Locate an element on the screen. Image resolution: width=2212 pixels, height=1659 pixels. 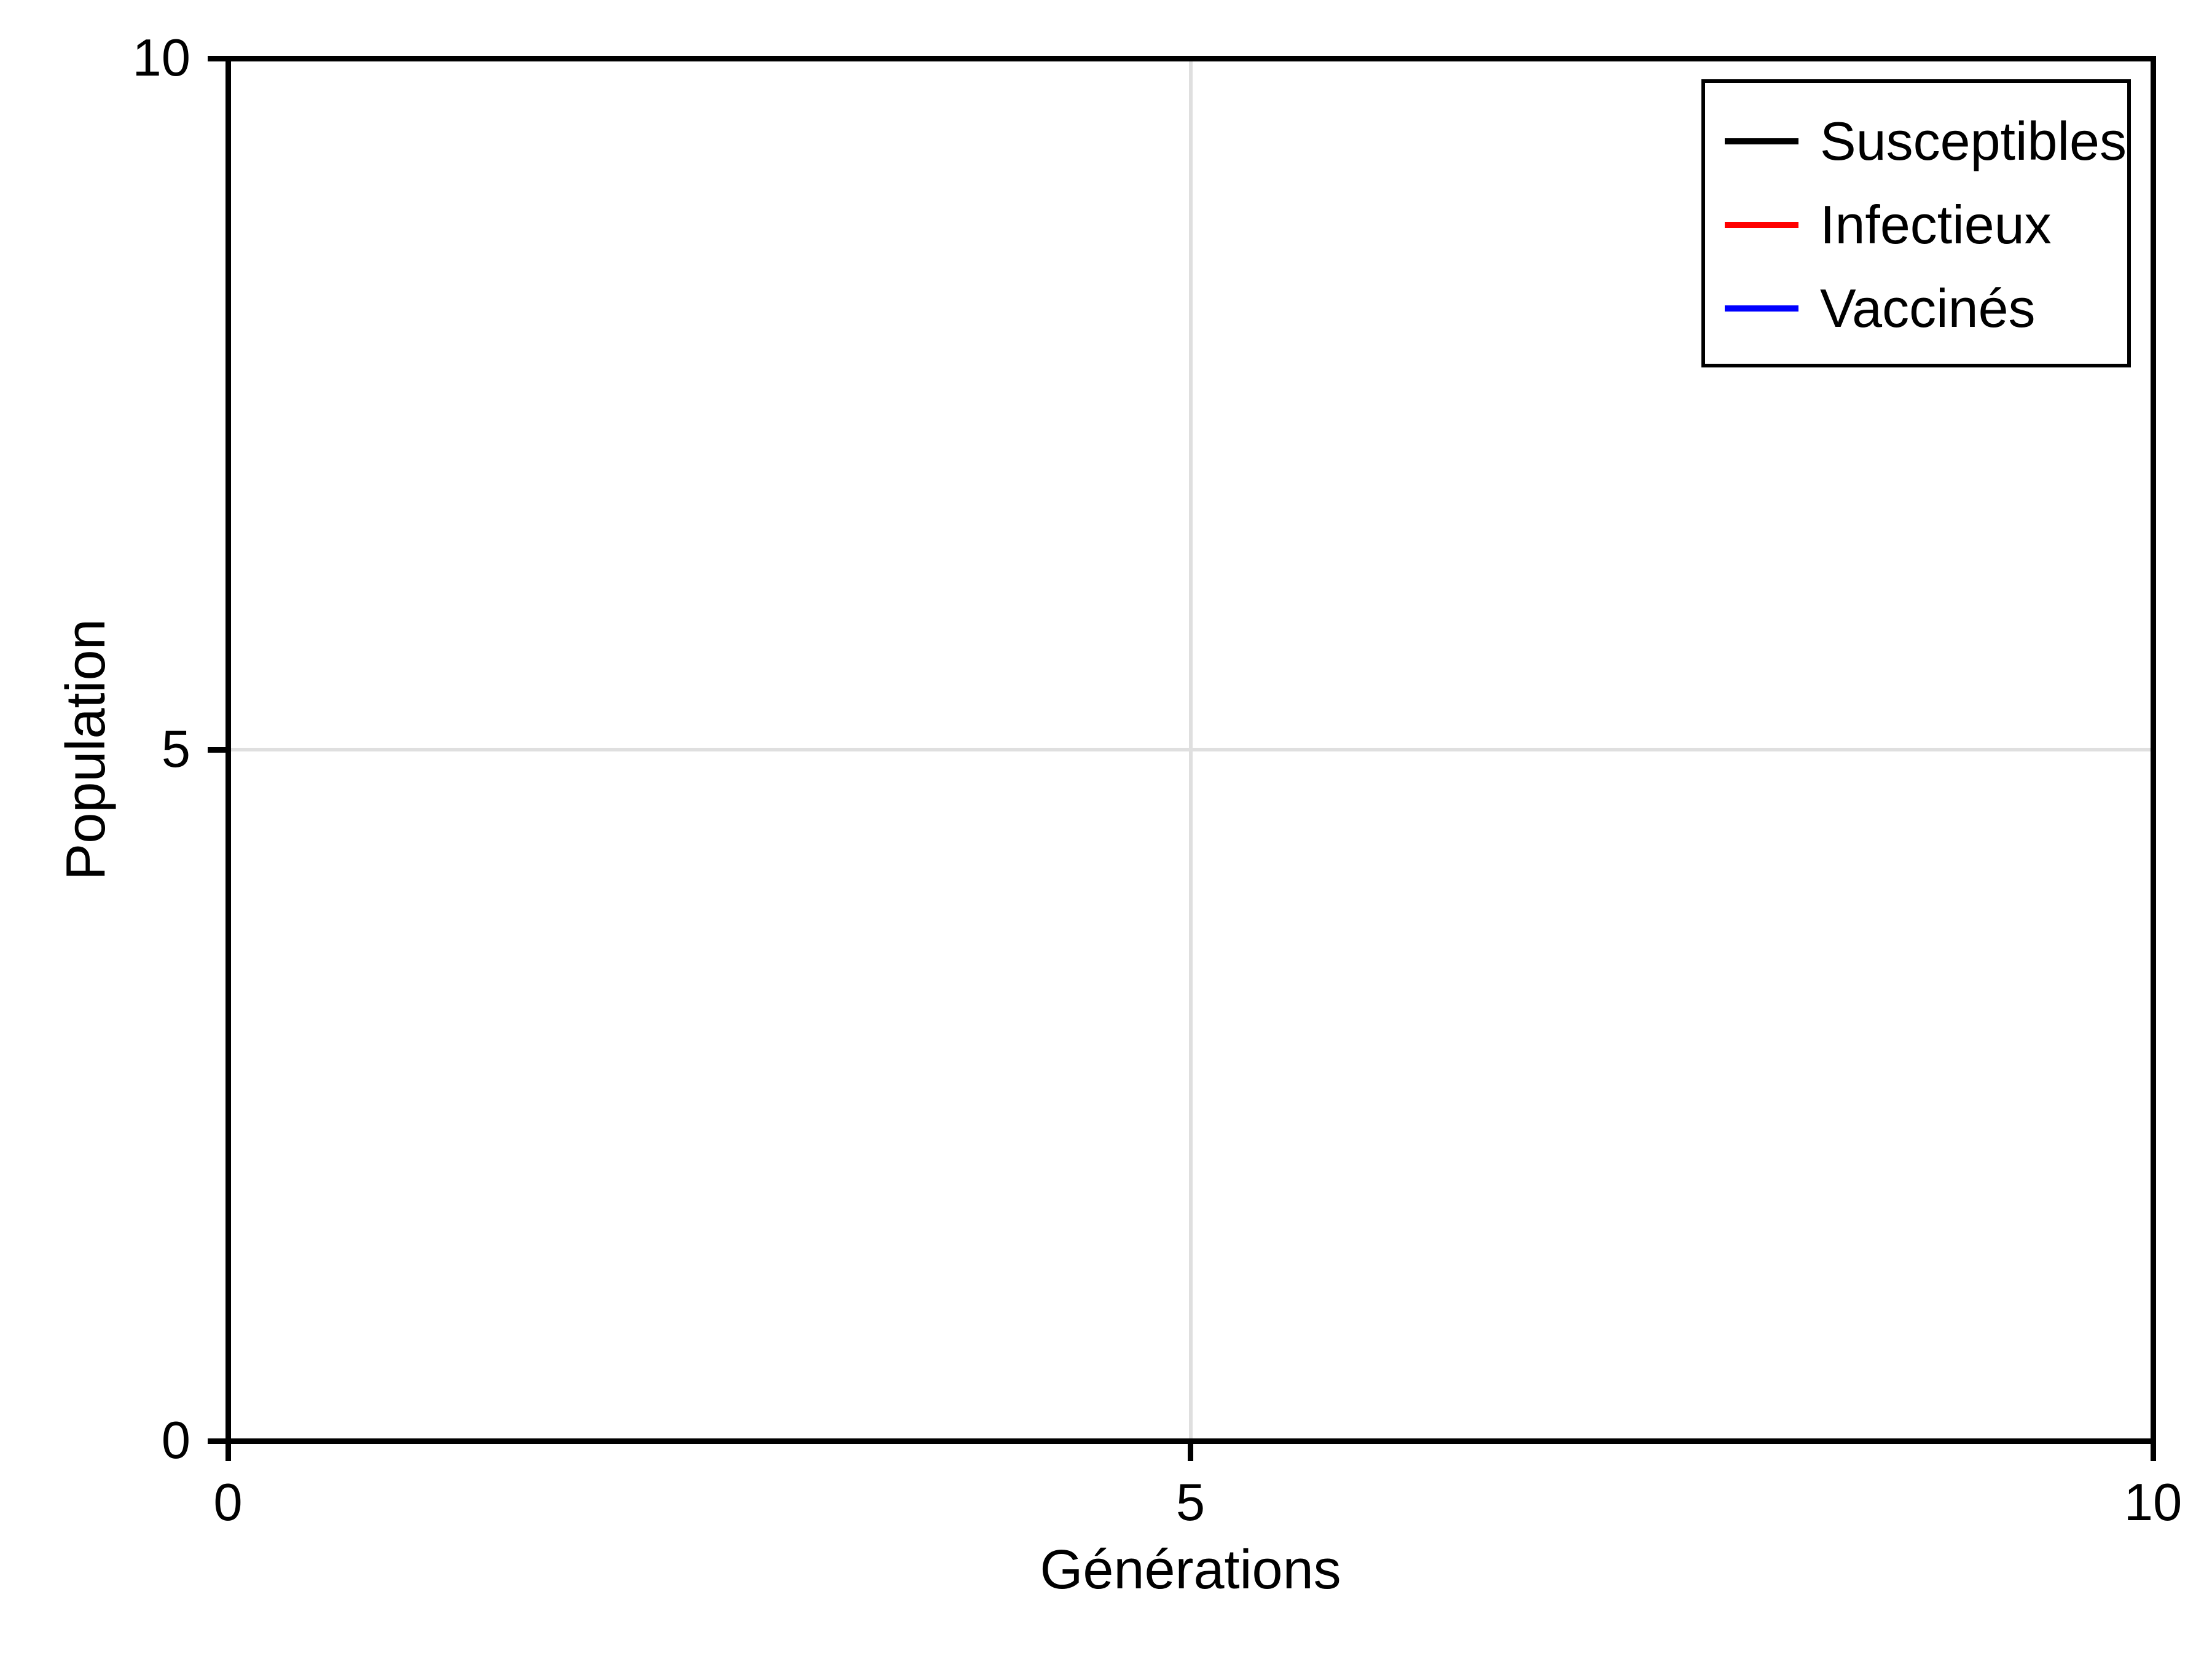
x-tick-label: 5 is located at coordinates (1190, 1502).